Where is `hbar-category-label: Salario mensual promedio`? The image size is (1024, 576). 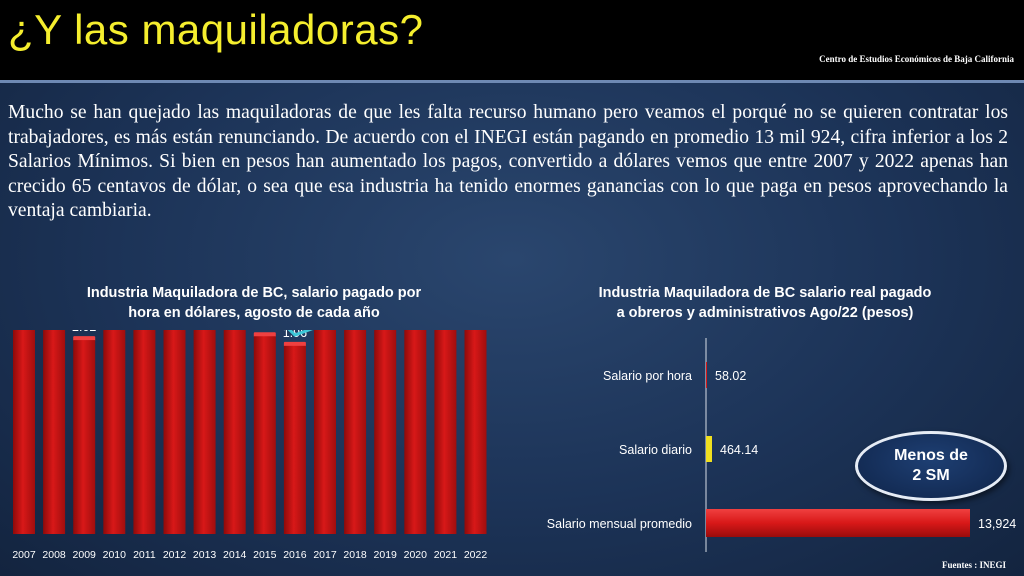 hbar-category-label: Salario mensual promedio is located at coordinates (619, 524).